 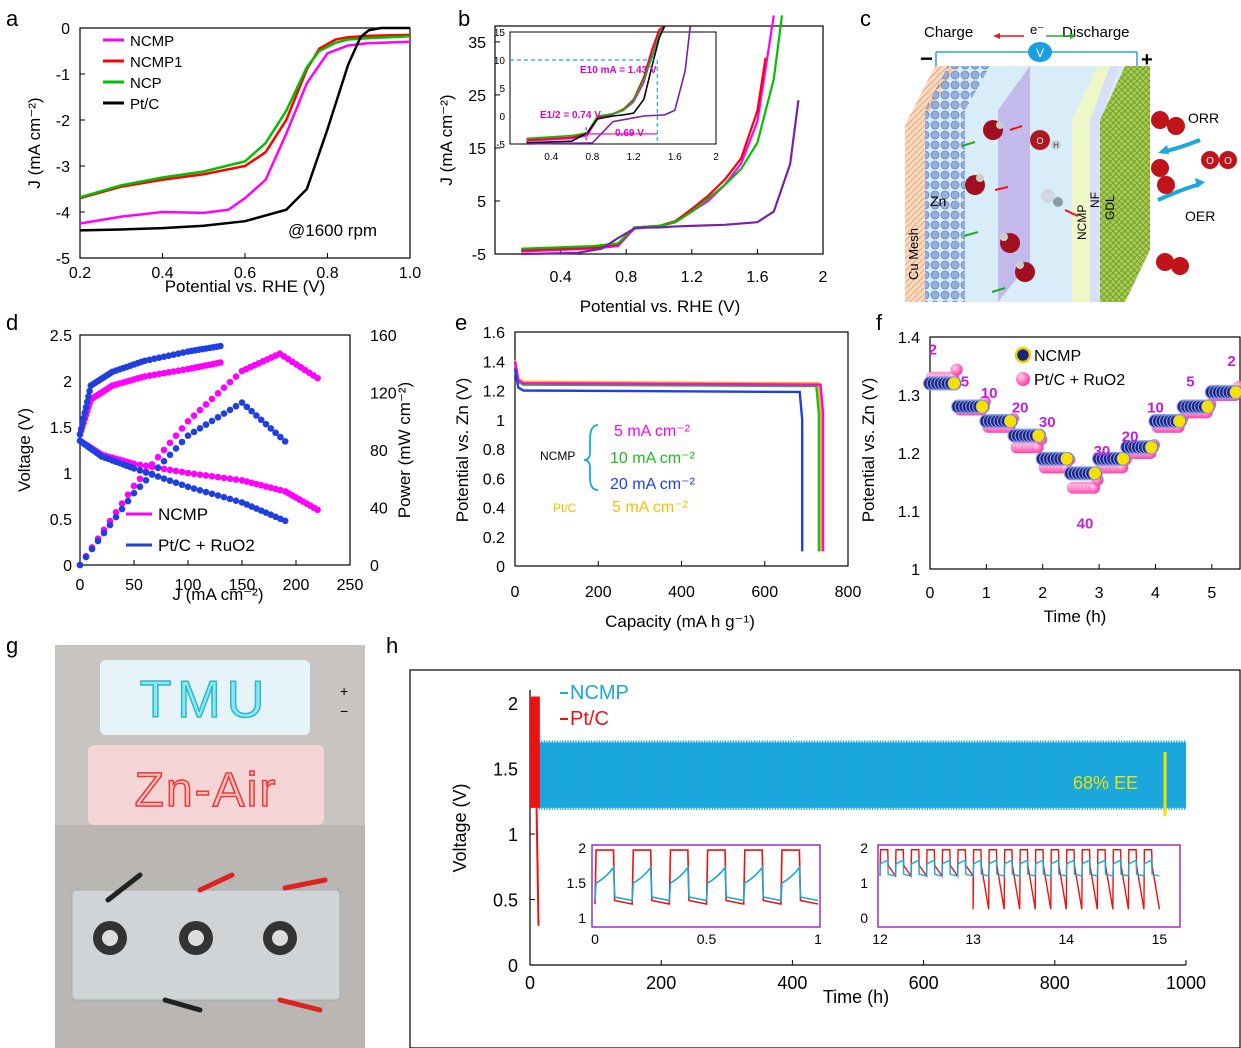 What do you see at coordinates (63, 213) in the screenshot?
I see `tick-label: -4` at bounding box center [63, 213].